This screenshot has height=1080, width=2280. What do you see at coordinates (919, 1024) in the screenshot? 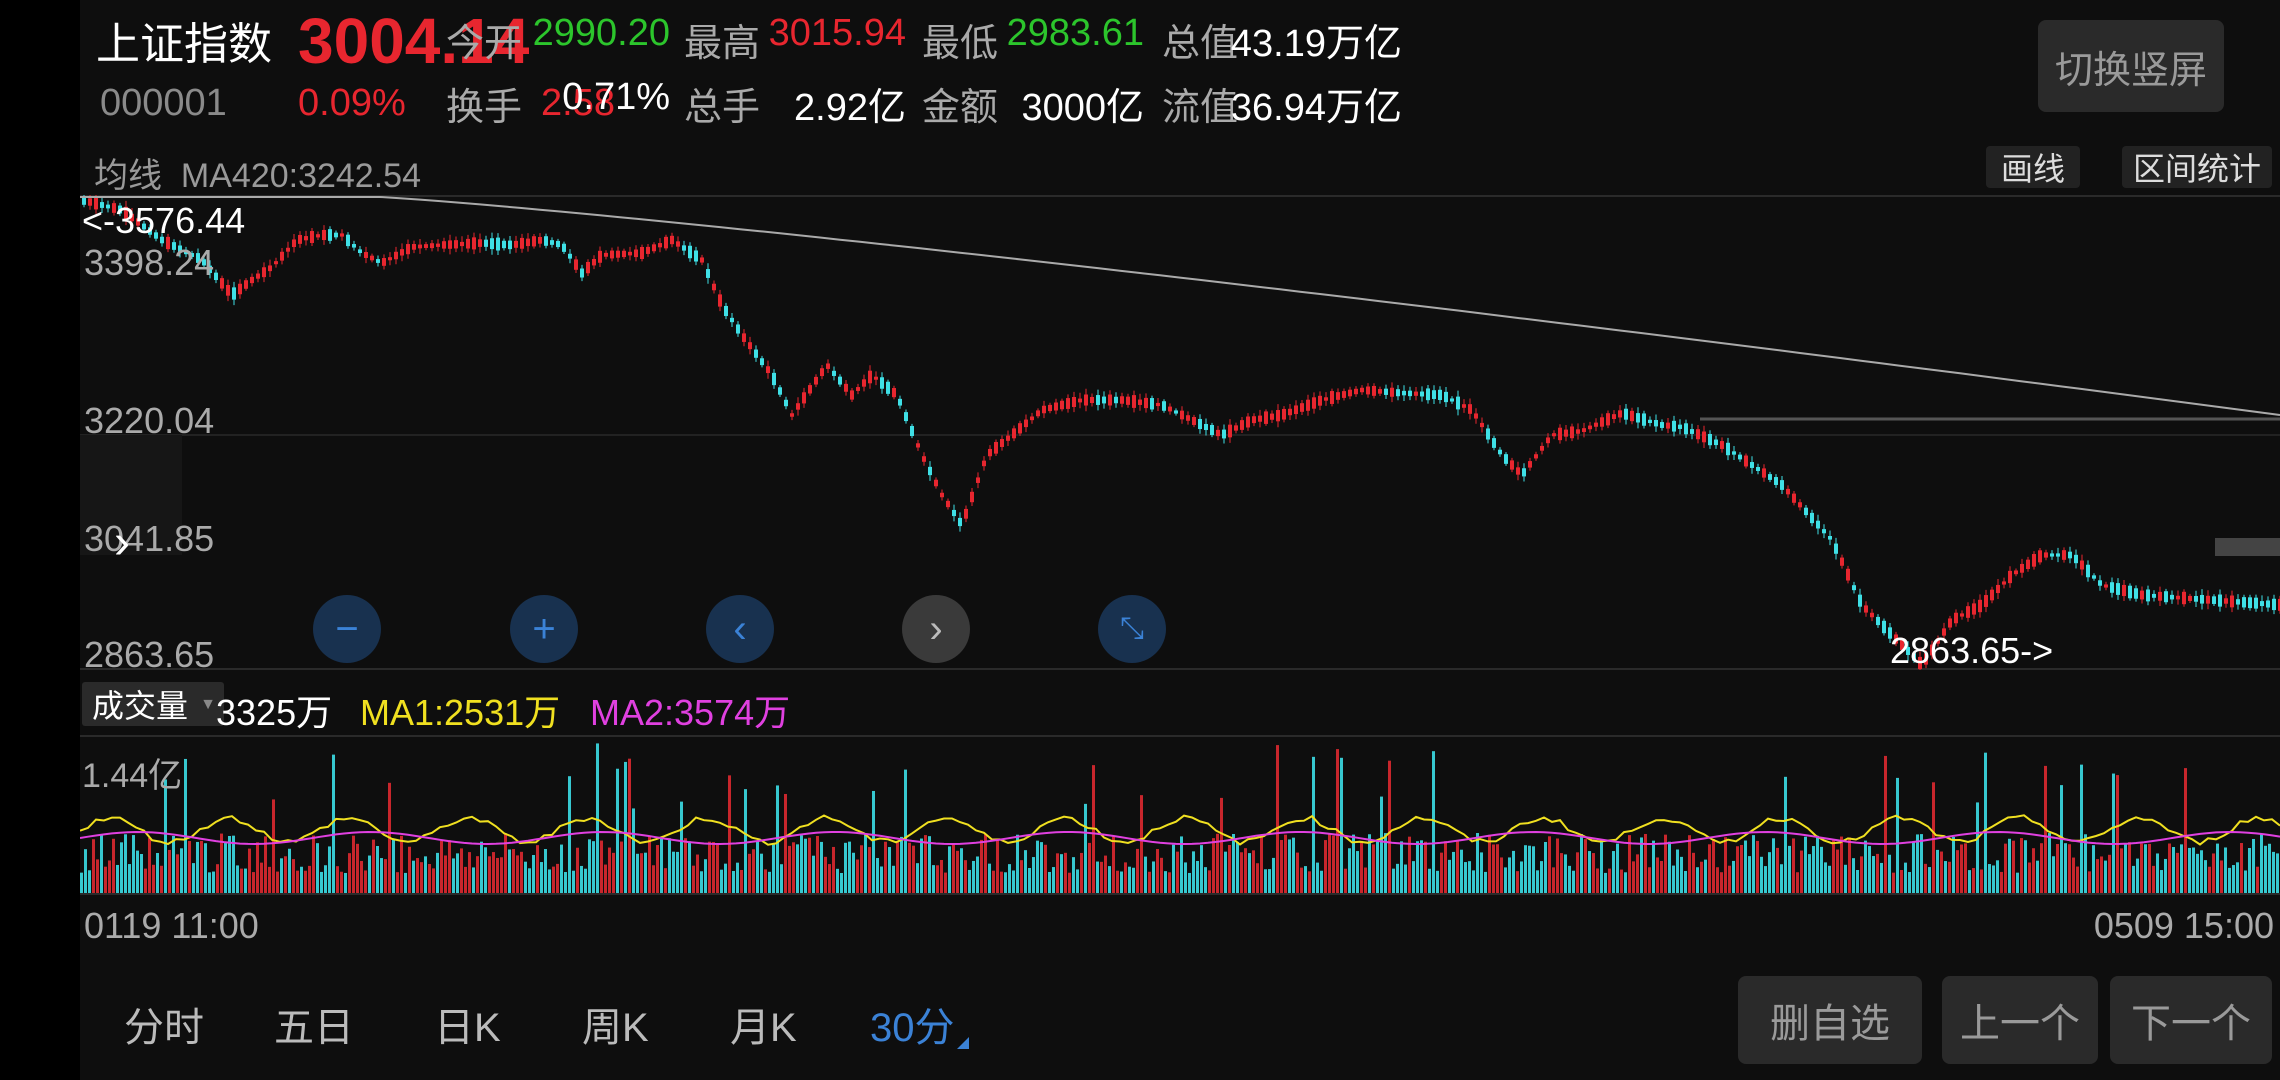
I see `tab-30min: 30分` at bounding box center [919, 1024].